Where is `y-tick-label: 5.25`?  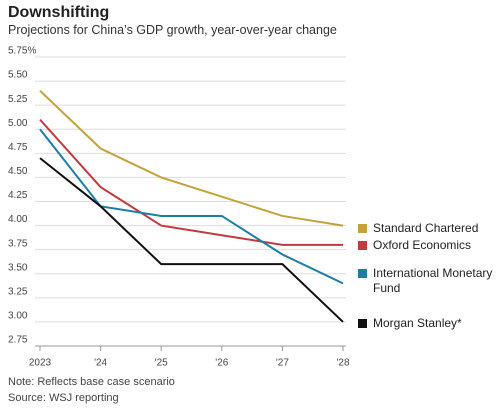 y-tick-label: 5.25 is located at coordinates (18, 99).